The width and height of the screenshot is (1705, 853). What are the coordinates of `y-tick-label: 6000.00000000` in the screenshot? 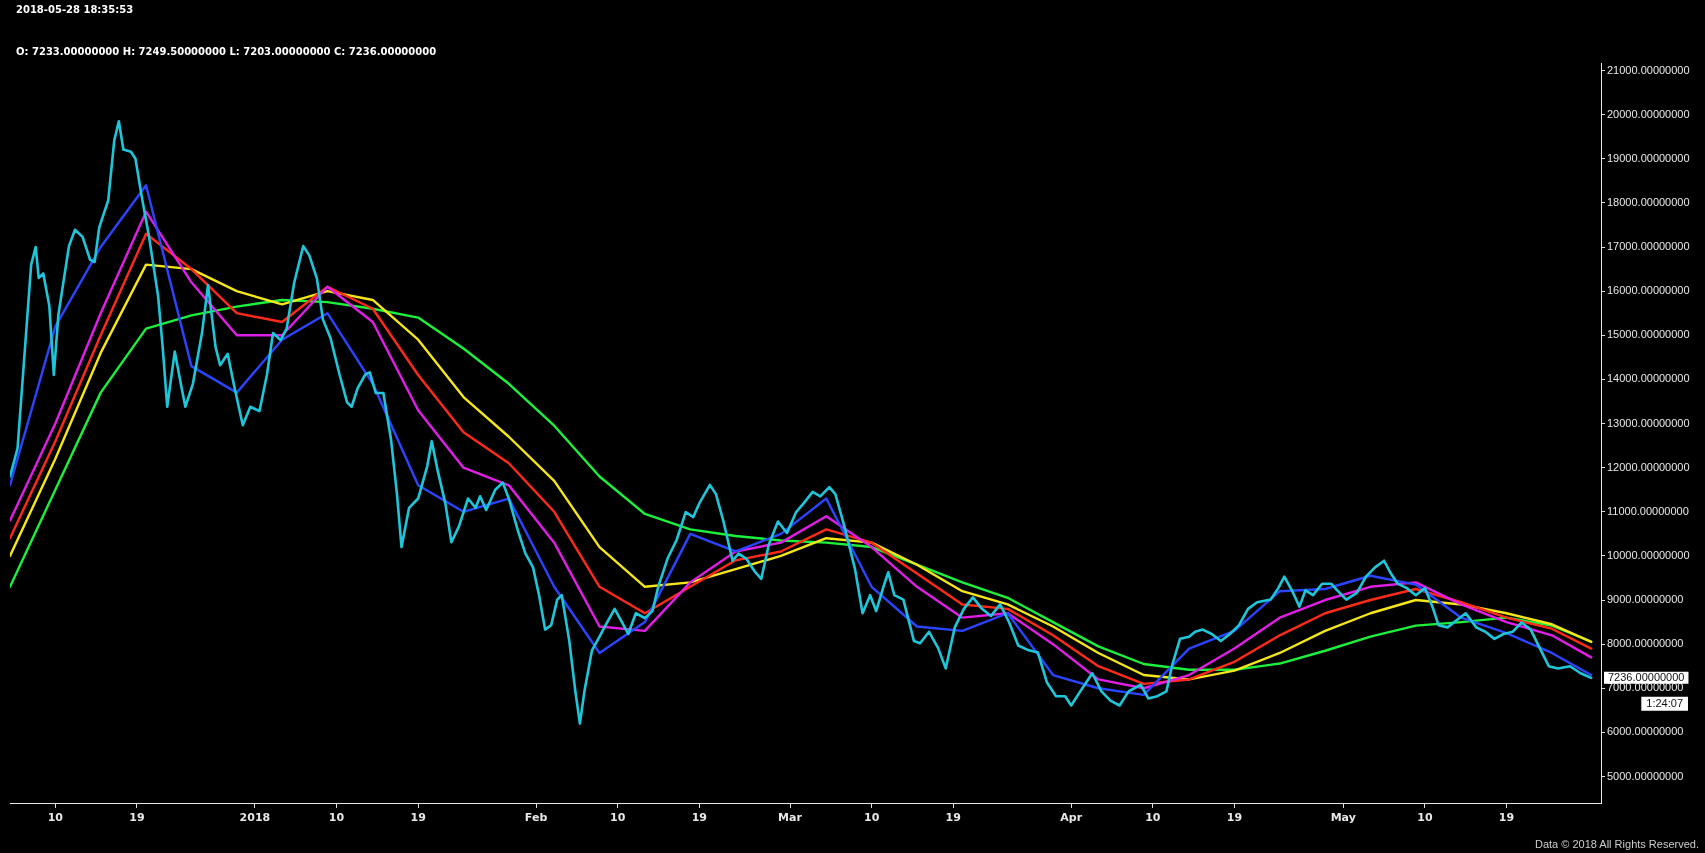 It's located at (1645, 731).